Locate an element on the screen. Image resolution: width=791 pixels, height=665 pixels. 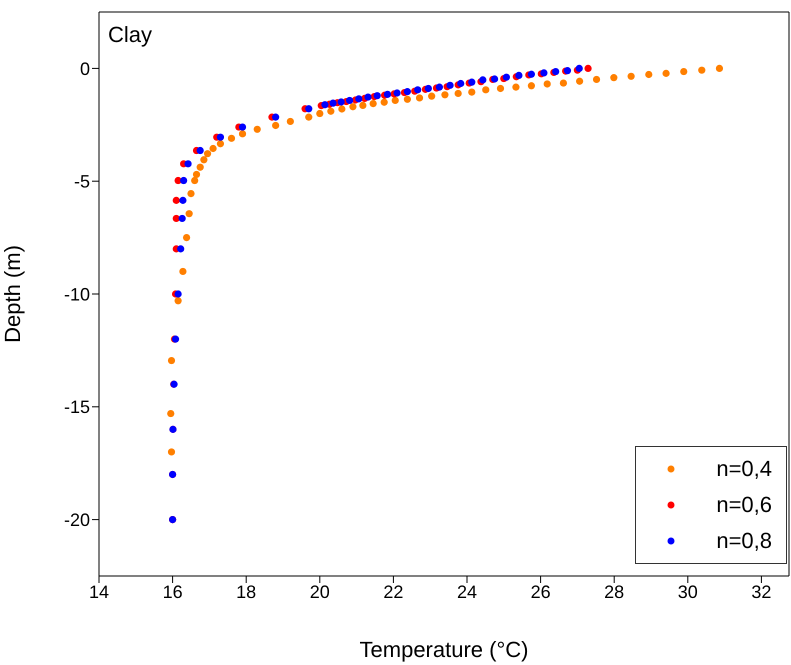
x-tick-label: 32 is located at coordinates (761, 592).